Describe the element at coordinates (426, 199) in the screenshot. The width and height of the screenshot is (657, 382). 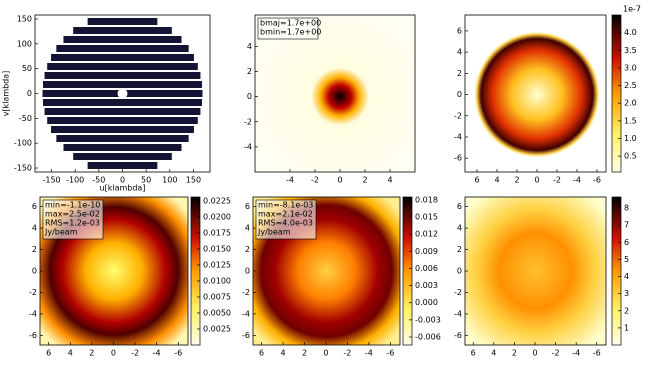
I see `colorbar-tick-label: 0.018` at that location.